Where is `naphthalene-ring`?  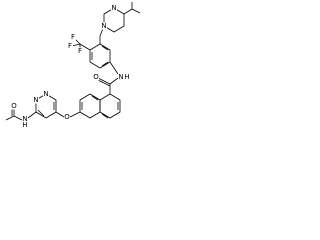
naphthalene-ring is located at coordinates (90, 106).